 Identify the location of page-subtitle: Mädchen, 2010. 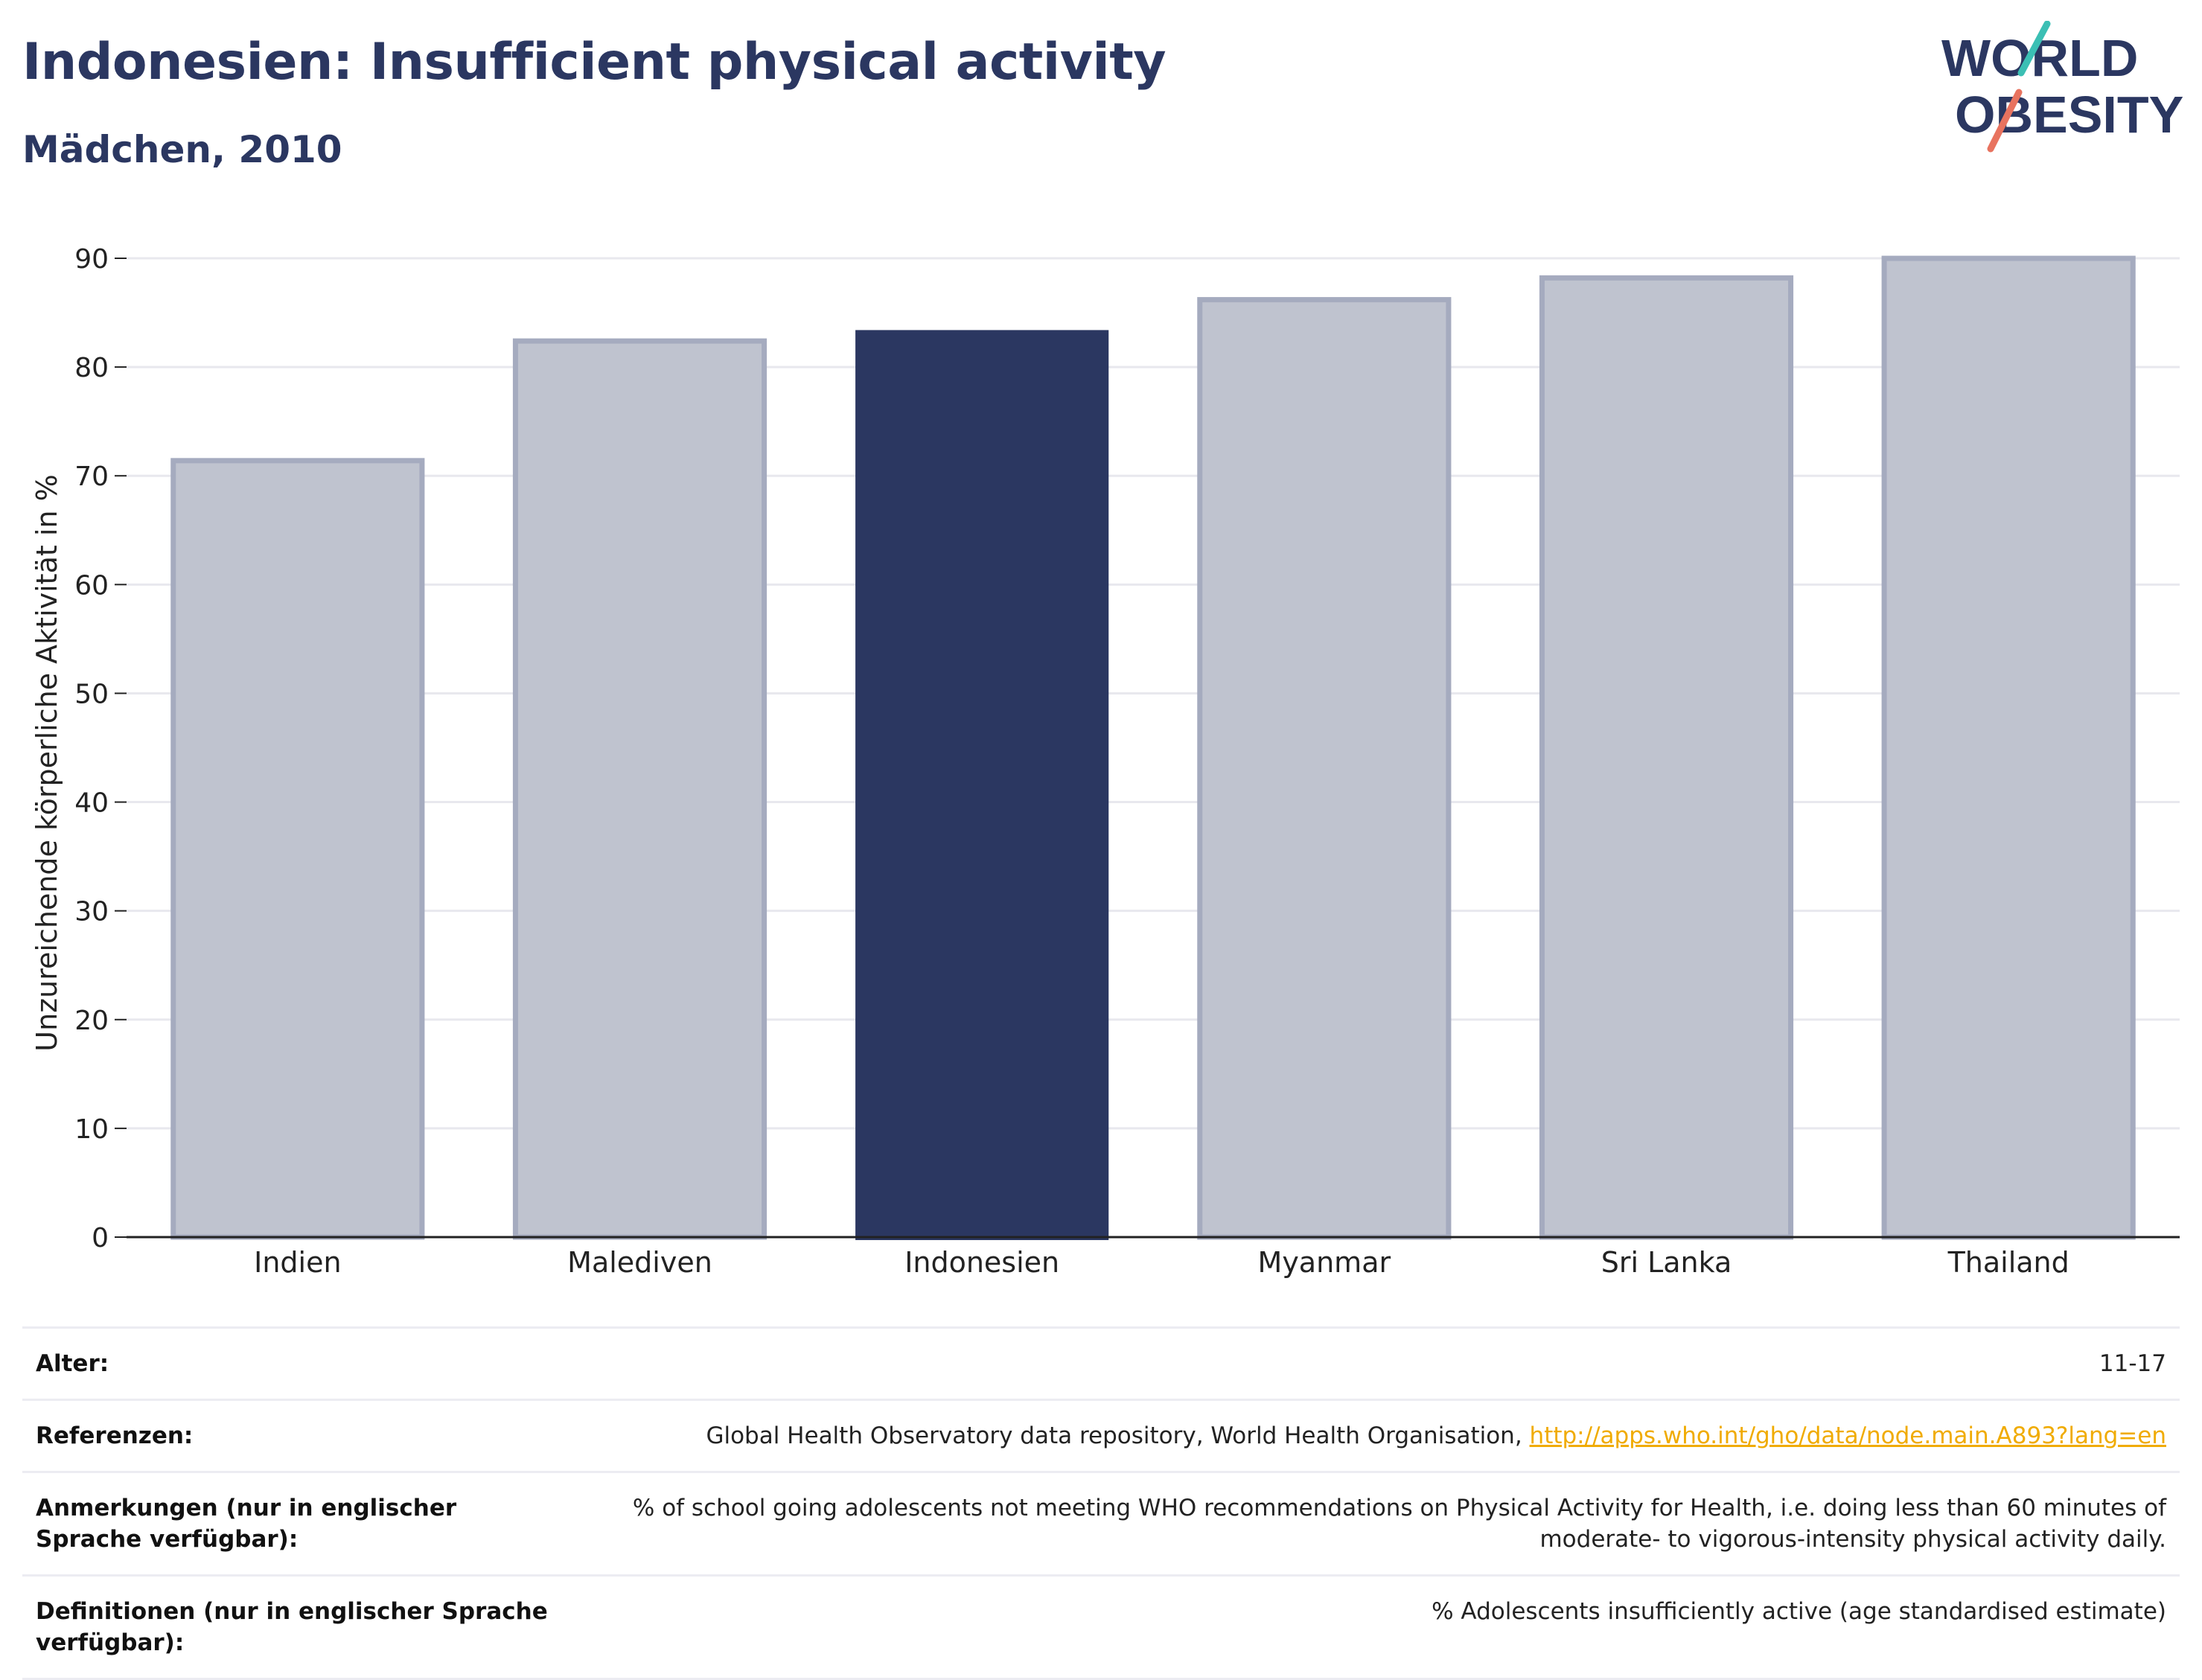
(182, 149).